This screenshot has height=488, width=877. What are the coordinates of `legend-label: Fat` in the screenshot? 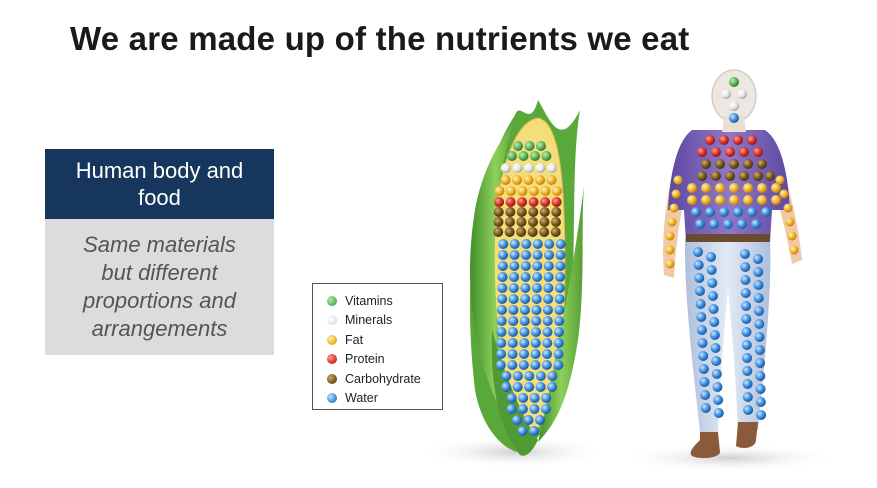 It's located at (354, 339).